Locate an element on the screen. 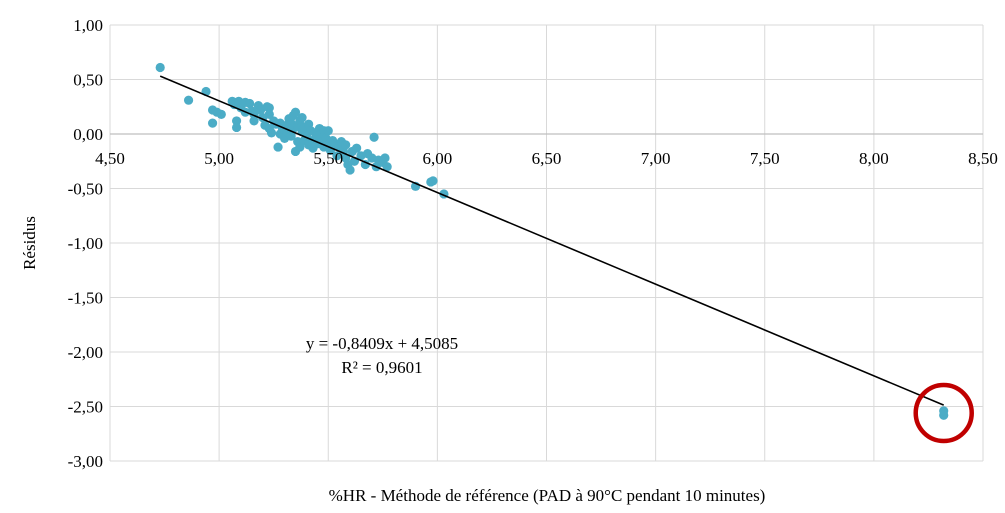  x-tick-label: 6,50 is located at coordinates (547, 158).